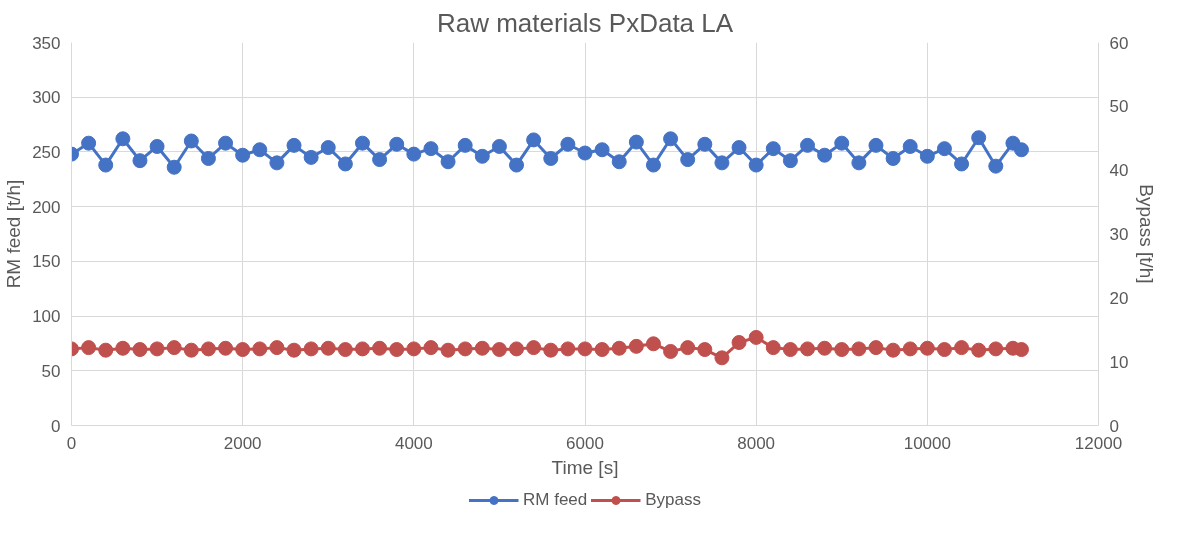 The width and height of the screenshot is (1181, 534). I want to click on chart-title: Raw materials PxData LA, so click(585, 22).